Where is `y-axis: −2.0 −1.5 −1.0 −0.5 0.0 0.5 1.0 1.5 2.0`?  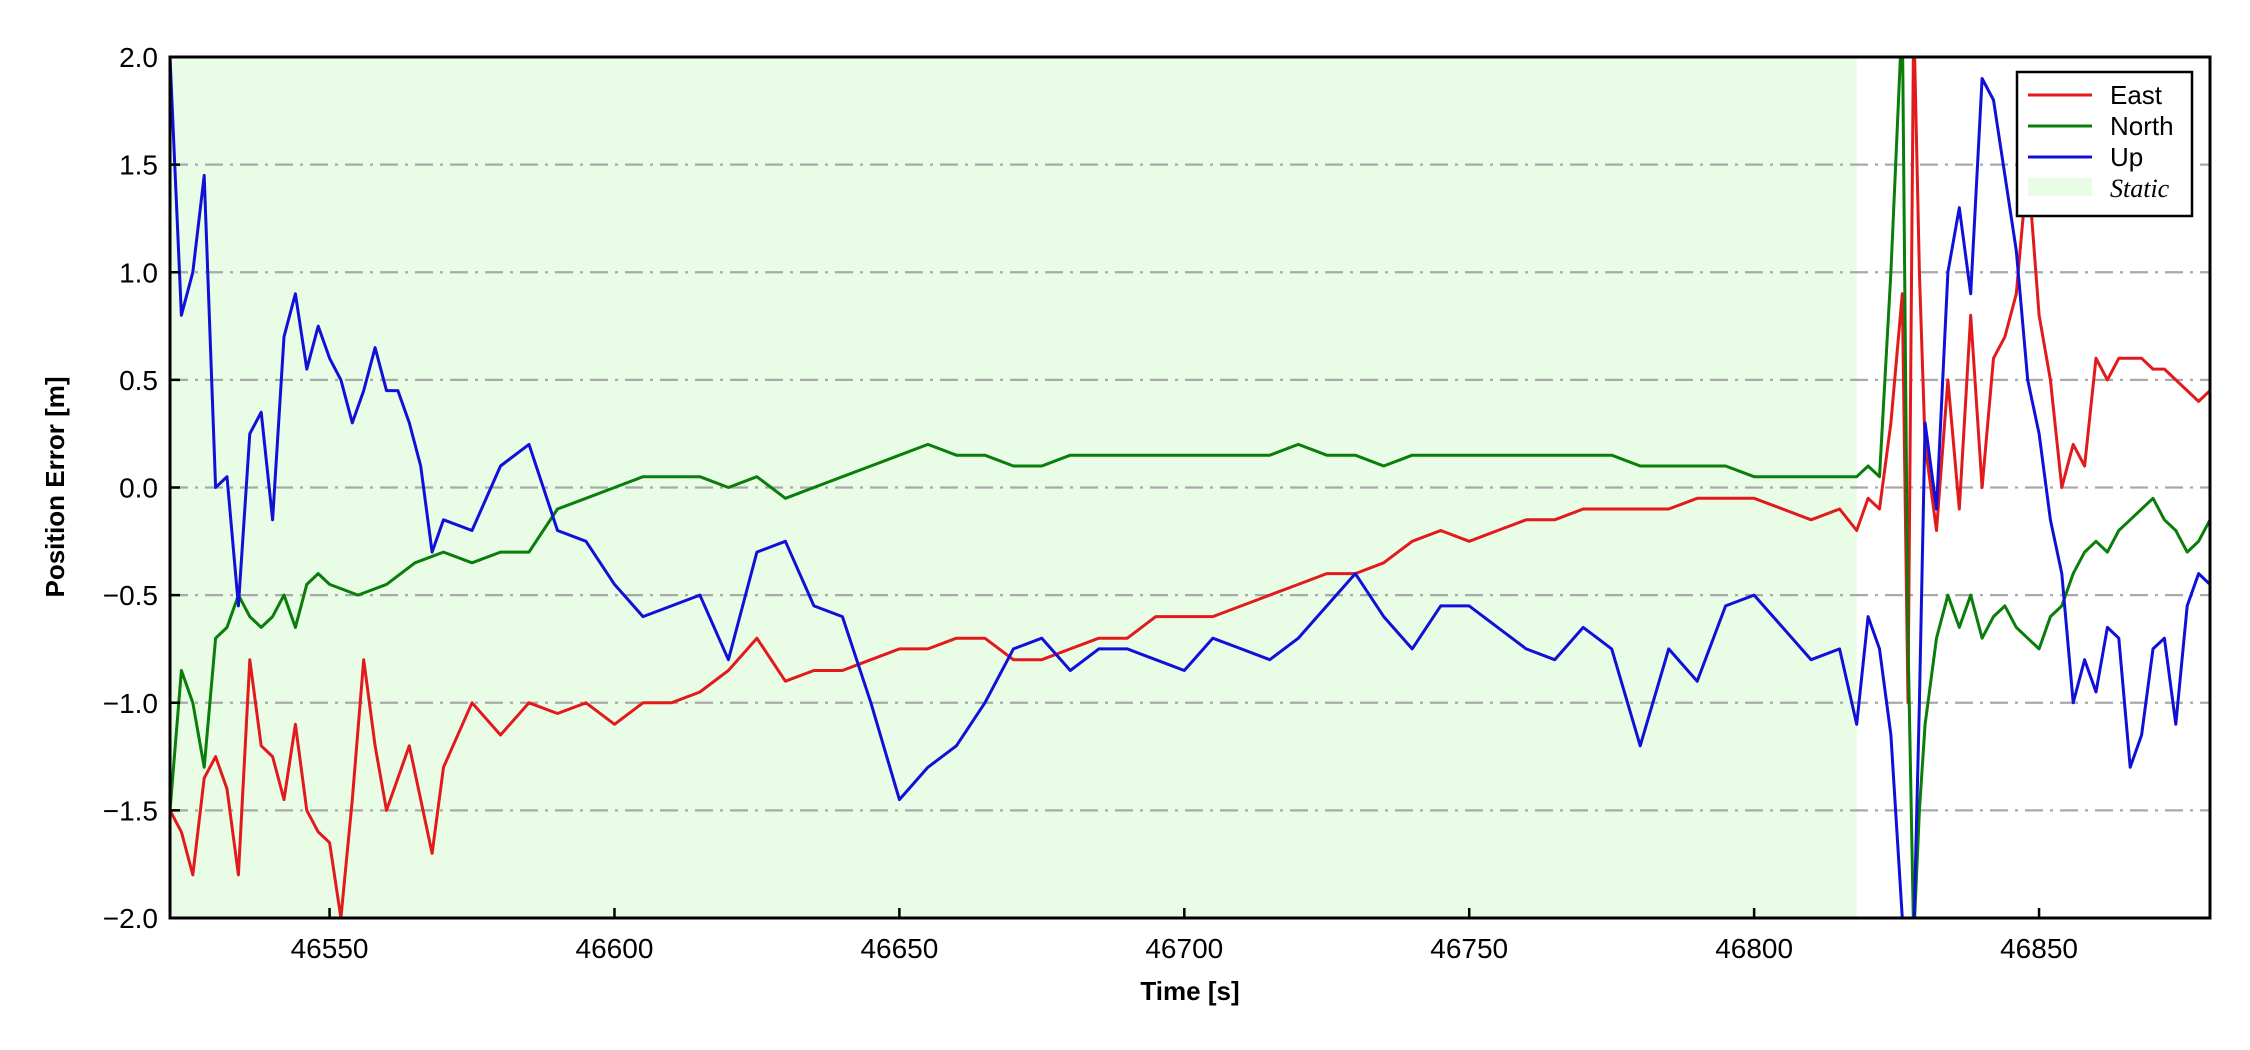
y-axis: −2.0 −1.5 −1.0 −0.5 0.0 0.5 1.0 1.5 2.0 is located at coordinates (141, 488).